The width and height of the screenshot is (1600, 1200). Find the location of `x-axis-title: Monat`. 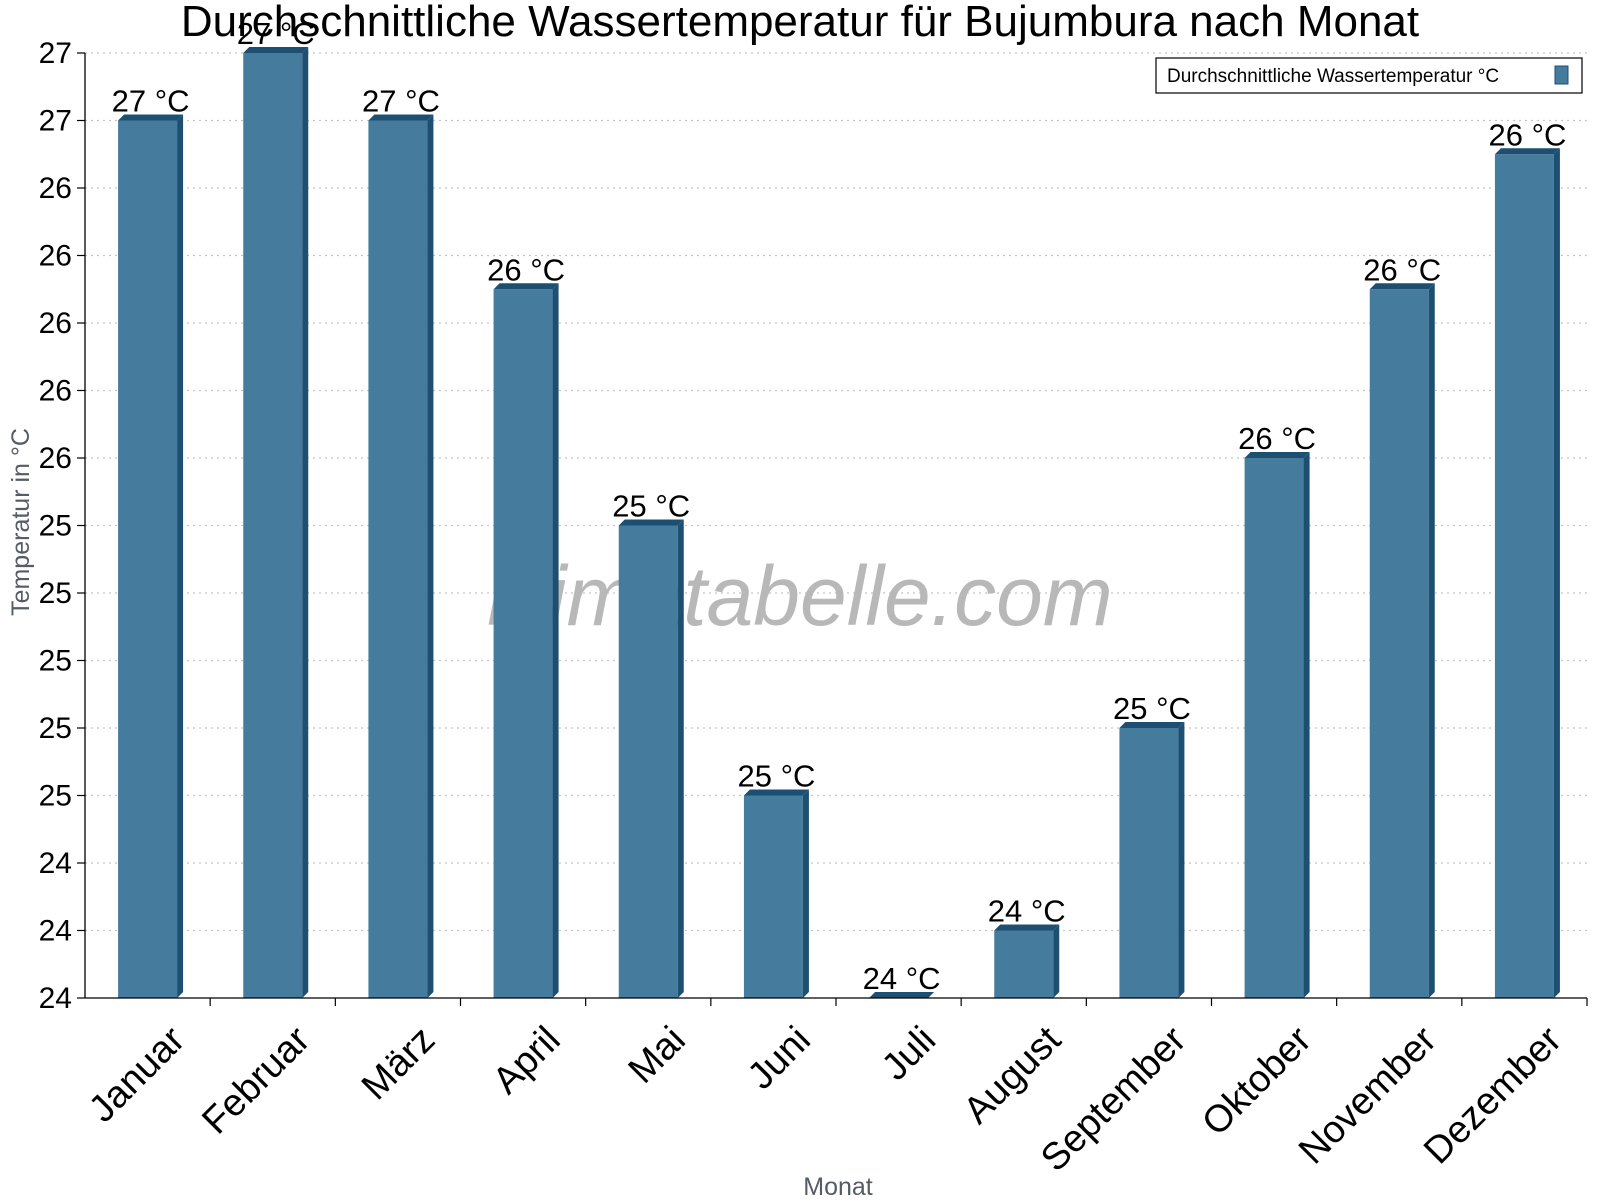

x-axis-title: Monat is located at coordinates (838, 1186).